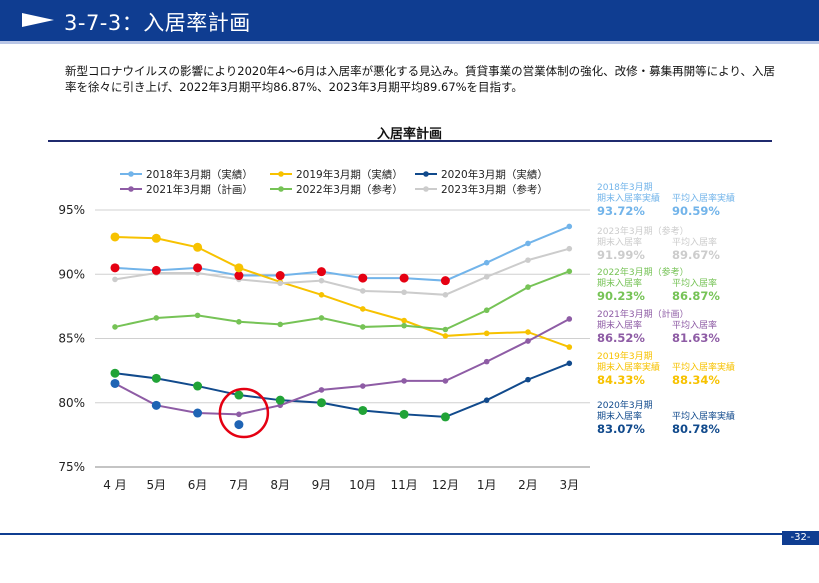  What do you see at coordinates (643, 314) in the screenshot?
I see `side-panel-period: 2021年3月期（計画）` at bounding box center [643, 314].